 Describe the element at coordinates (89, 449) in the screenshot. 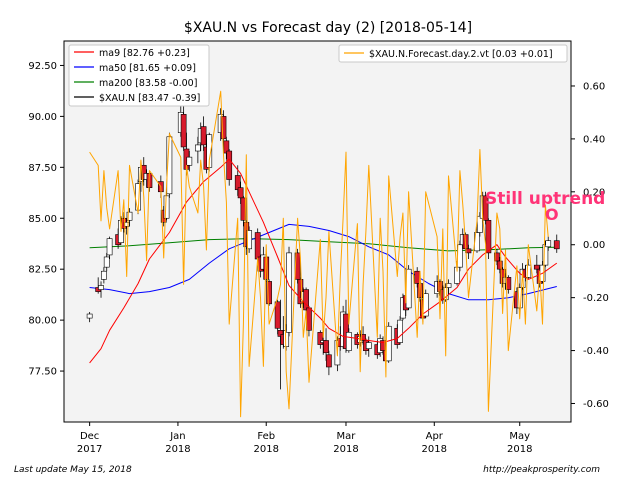

I see `x-tick-year-label: 2017` at that location.